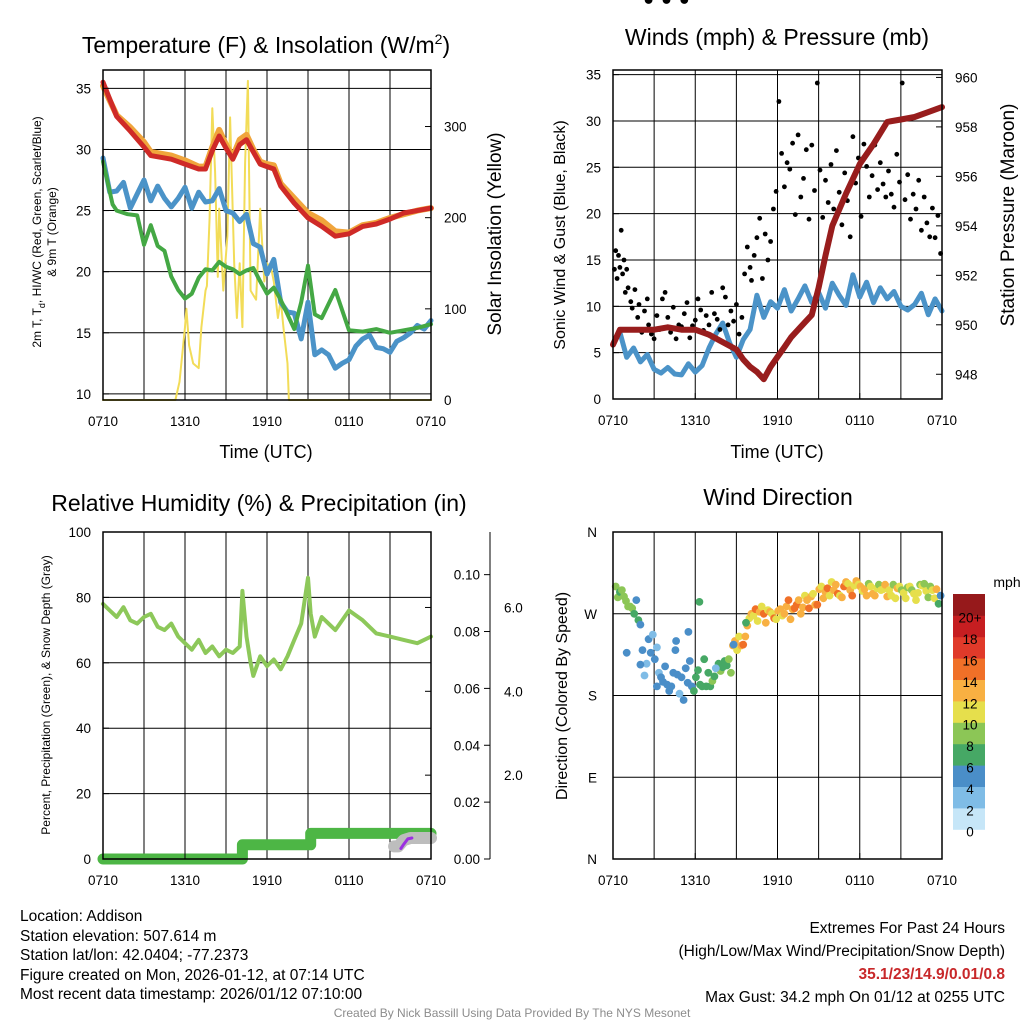 This screenshot has width=1024, height=1024. I want to click on temperature-x-tick-label: 1910, so click(267, 421).